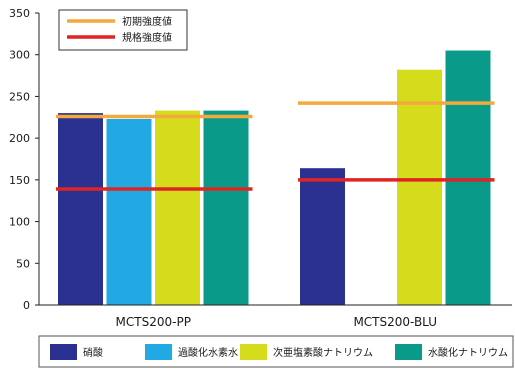  I want to click on y-tick-label-2: 50, so click(23, 263).